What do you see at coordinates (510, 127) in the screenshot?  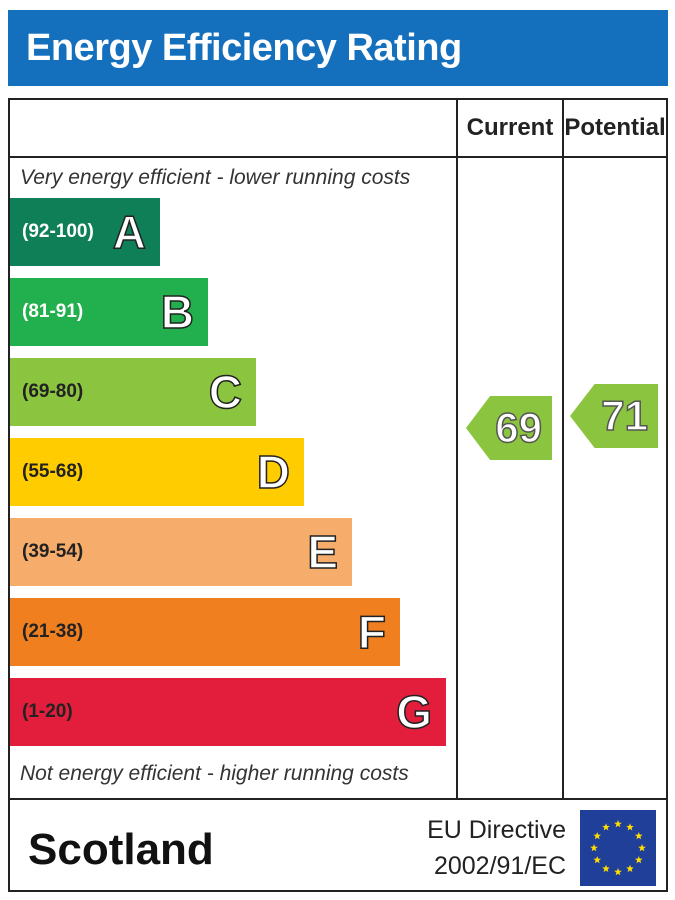 I see `column-header-current: Current` at bounding box center [510, 127].